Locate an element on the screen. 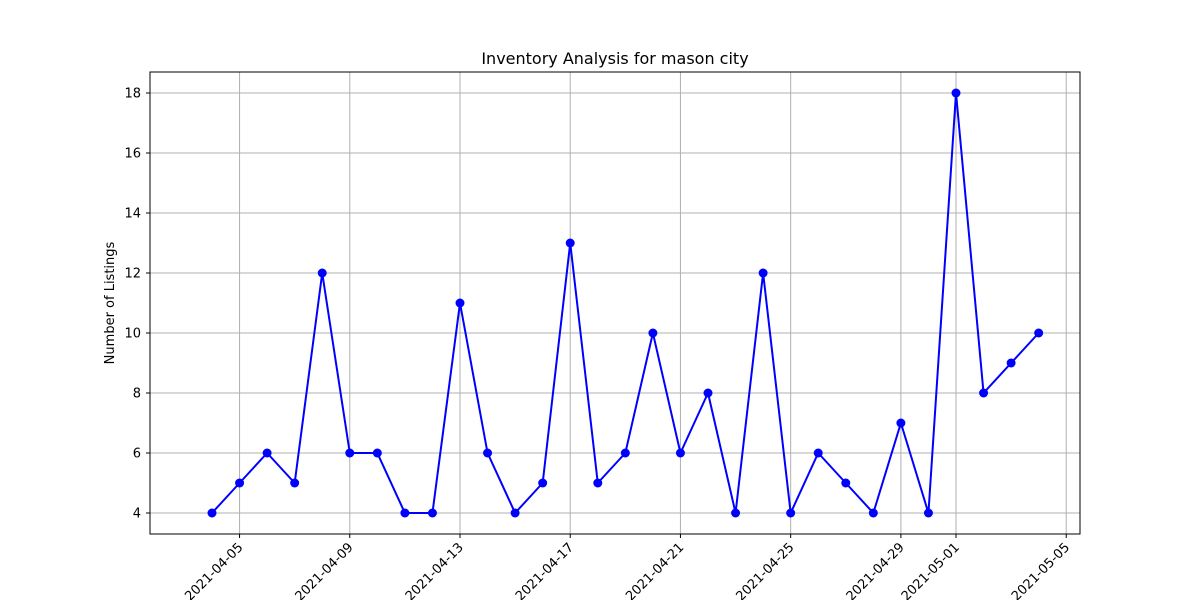  y-tick-label: 10 is located at coordinates (132, 334).